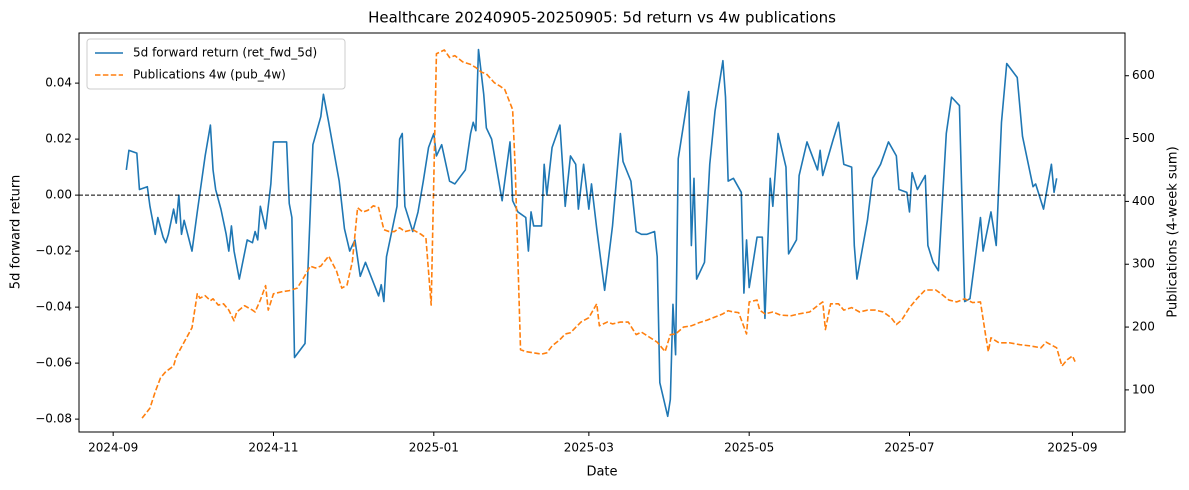 This screenshot has width=1189, height=490. Describe the element at coordinates (53, 251) in the screenshot. I see `y-tick-label: −0.02` at that location.